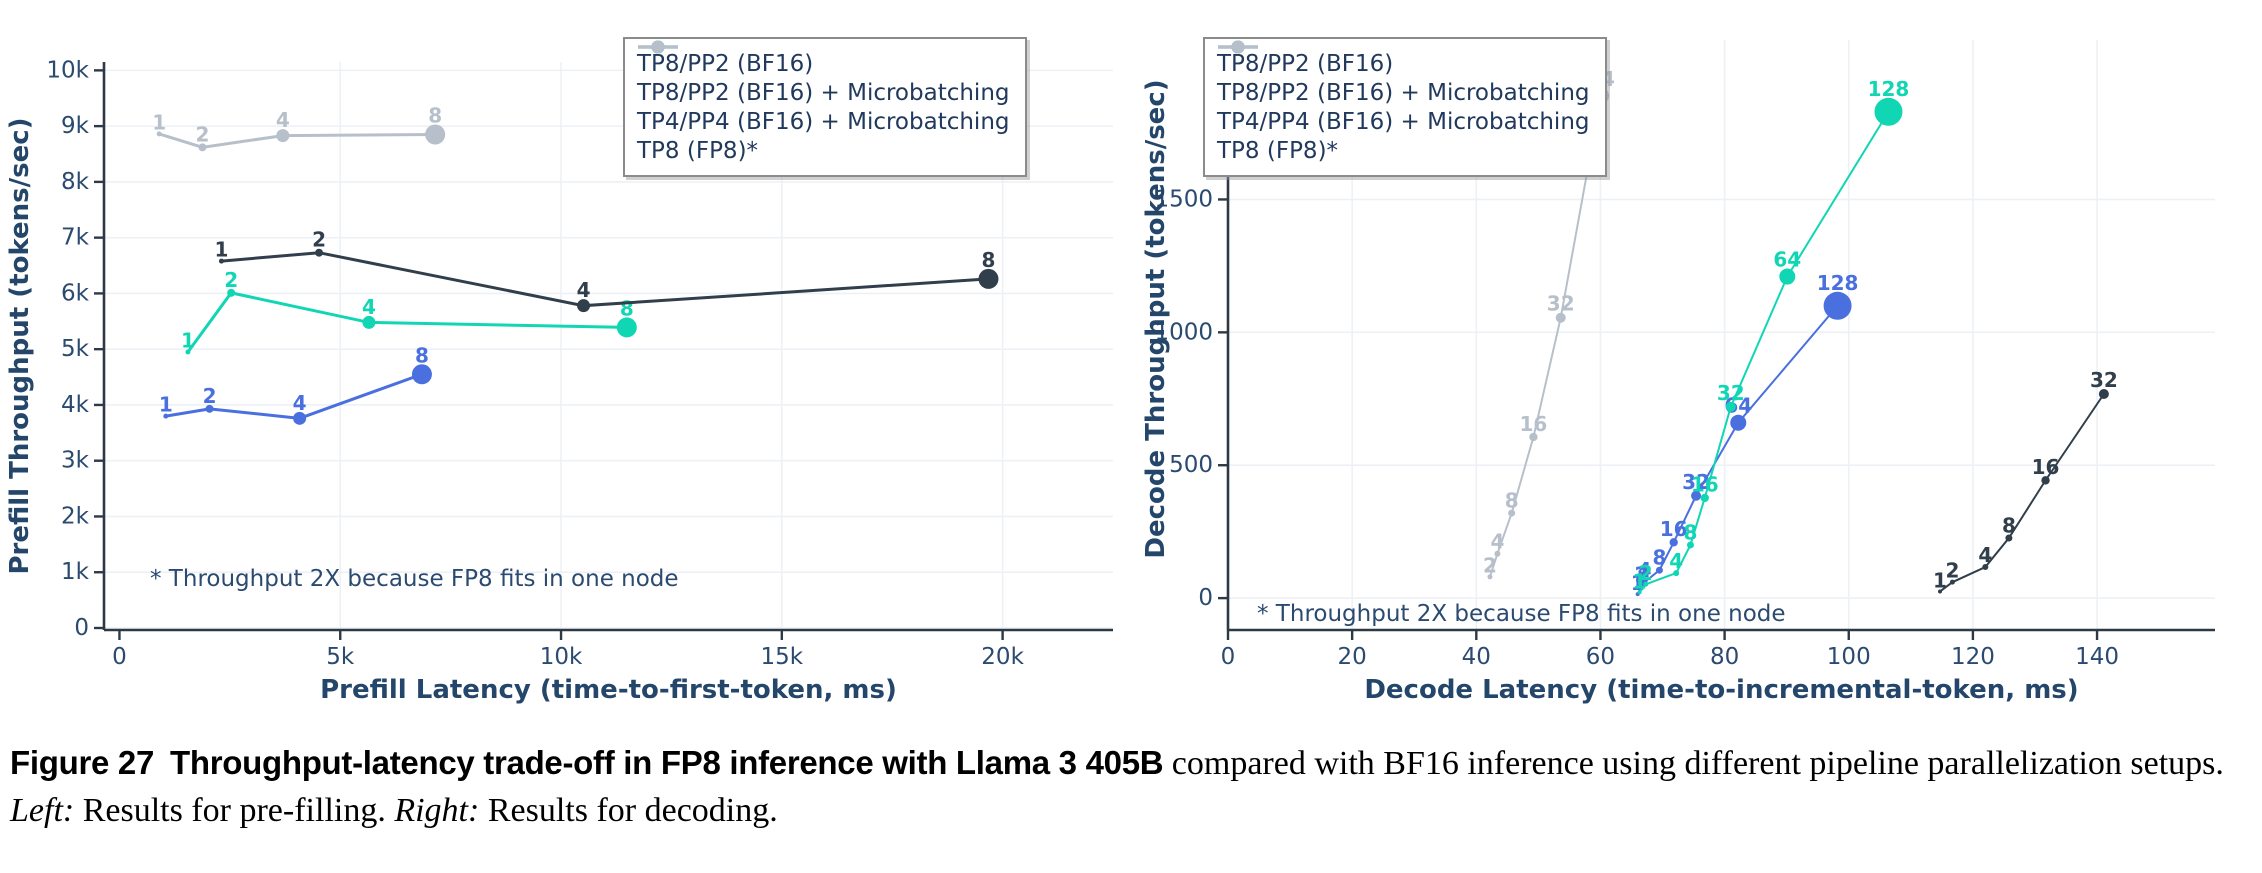 The image size is (2262, 873). I want to click on legend-item: TP4/PP4 (BF16) + Microbatching, so click(1403, 89).